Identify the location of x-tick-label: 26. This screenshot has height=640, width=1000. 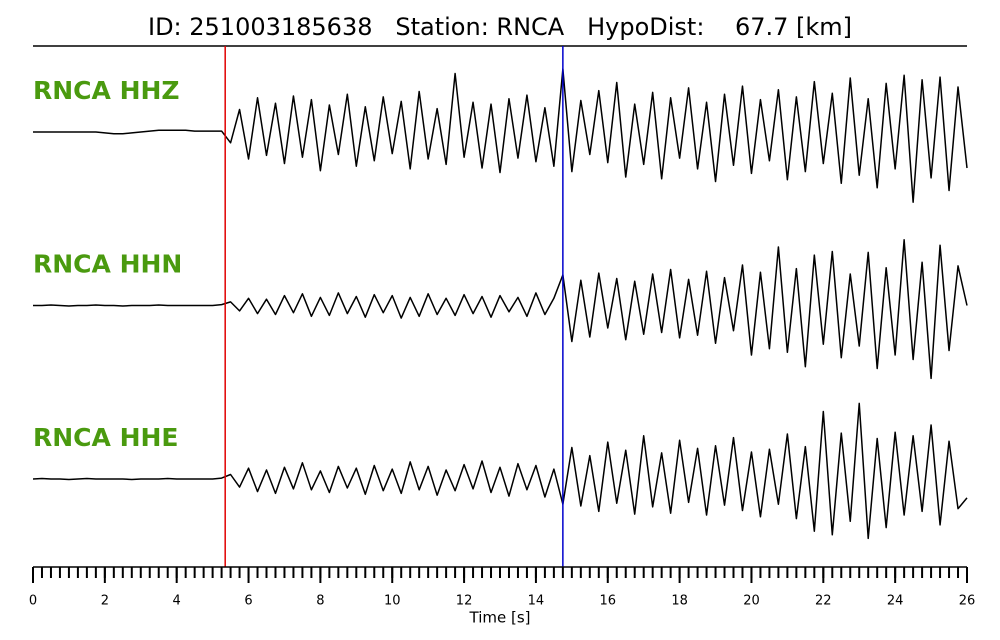
(967, 601).